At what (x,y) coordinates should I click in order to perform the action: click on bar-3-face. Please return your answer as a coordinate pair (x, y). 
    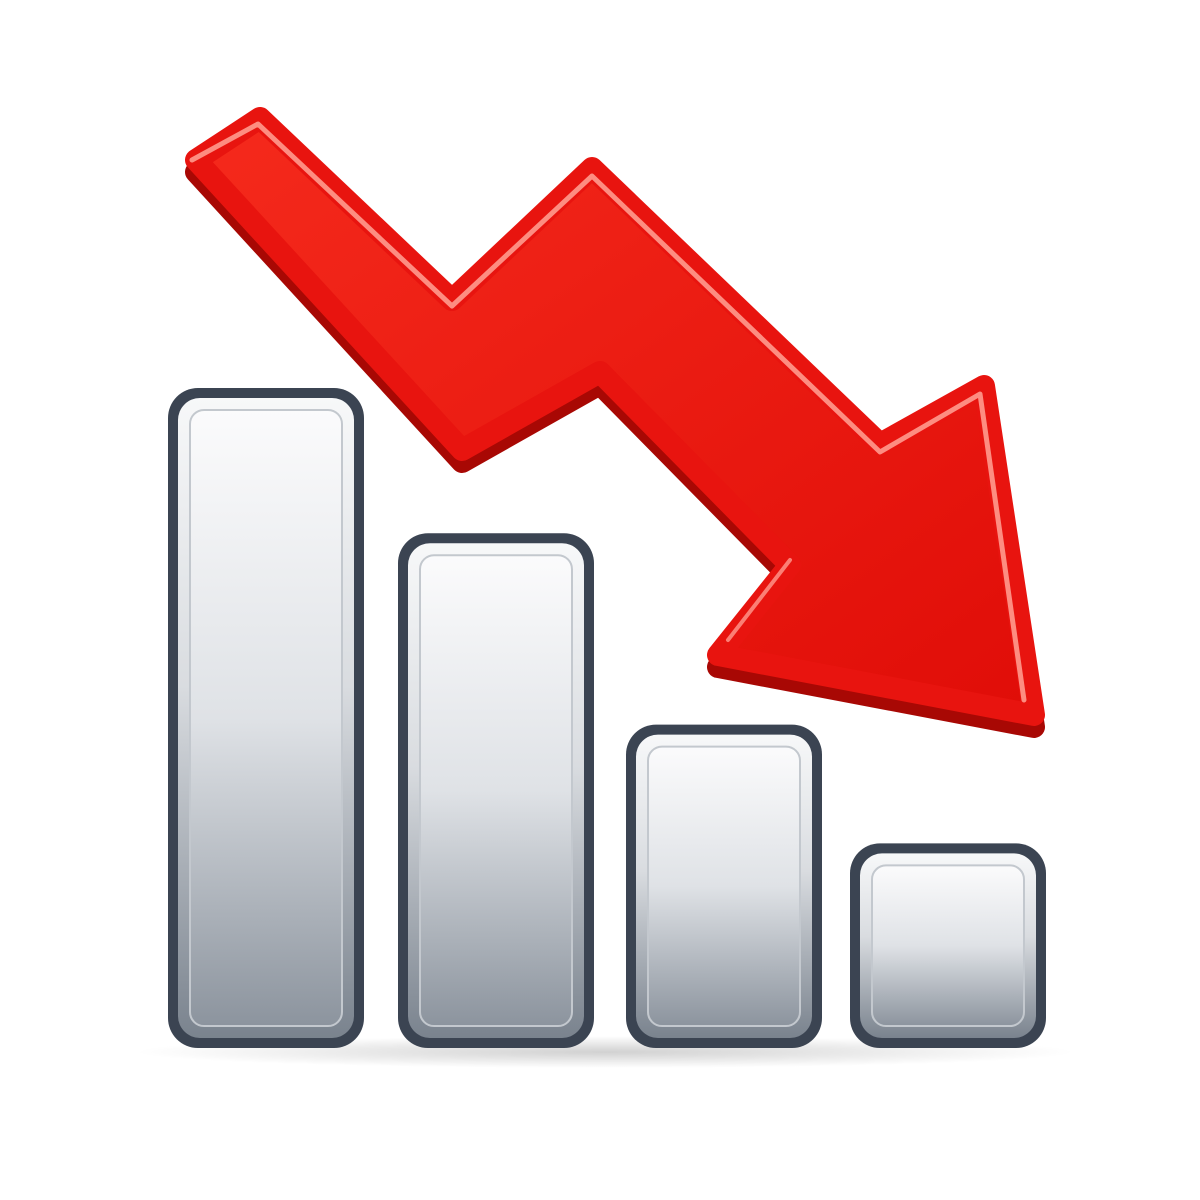
    Looking at the image, I should click on (724, 886).